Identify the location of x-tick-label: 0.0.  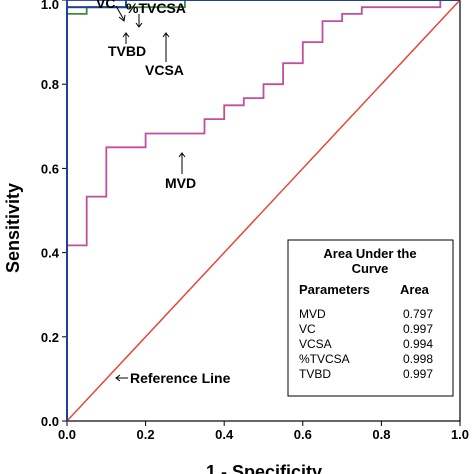
(67, 434).